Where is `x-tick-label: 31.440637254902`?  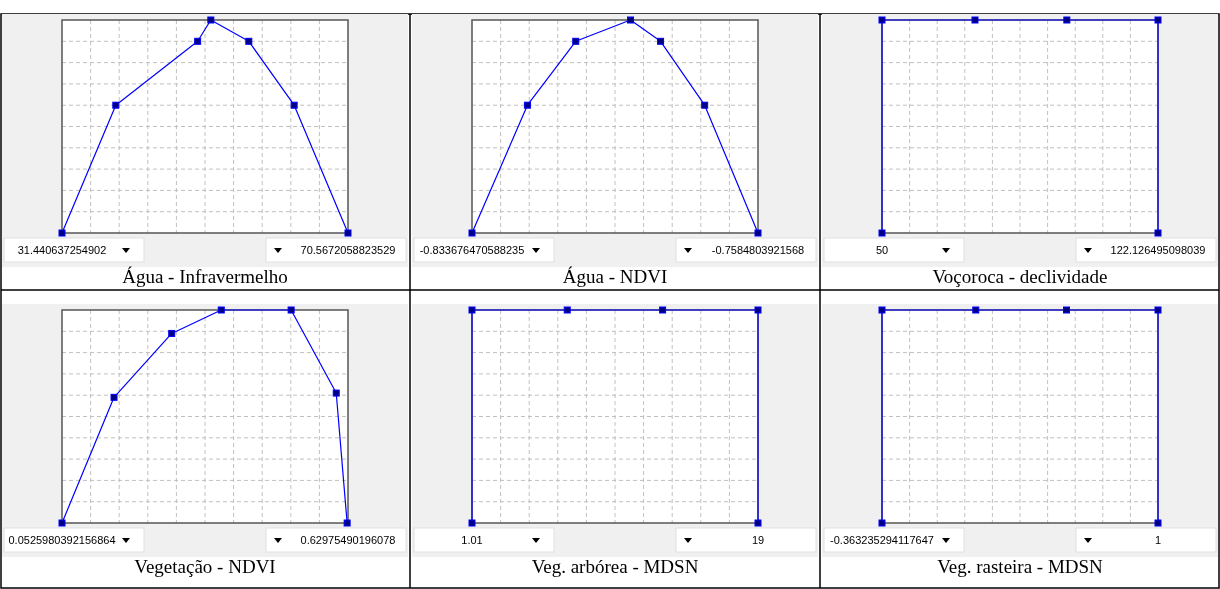 x-tick-label: 31.440637254902 is located at coordinates (62, 250).